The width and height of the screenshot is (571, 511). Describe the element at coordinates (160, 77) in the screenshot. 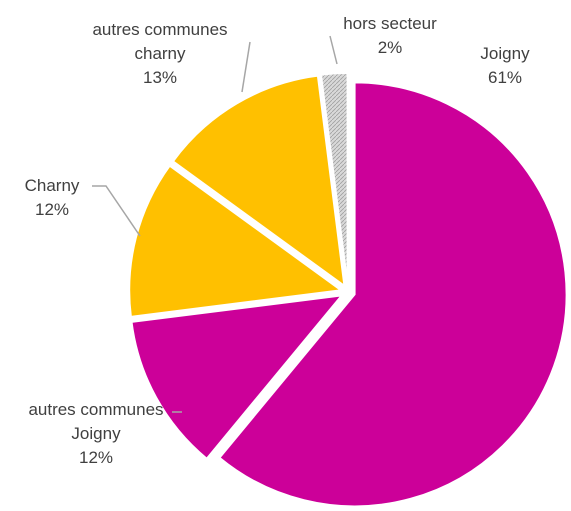

I see `value-label: 13%` at that location.